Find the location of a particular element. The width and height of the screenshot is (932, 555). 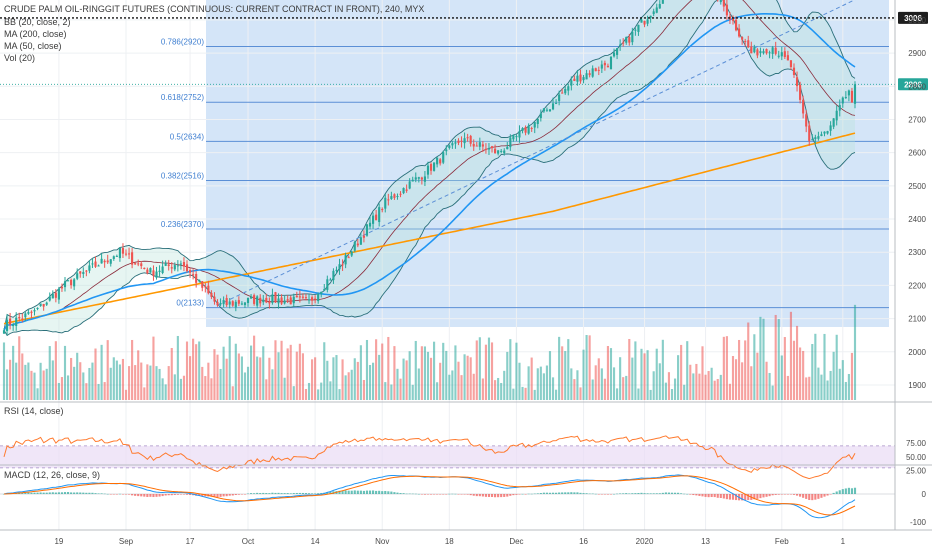

legend-bb: BB (20, close, 2) is located at coordinates (37, 22).